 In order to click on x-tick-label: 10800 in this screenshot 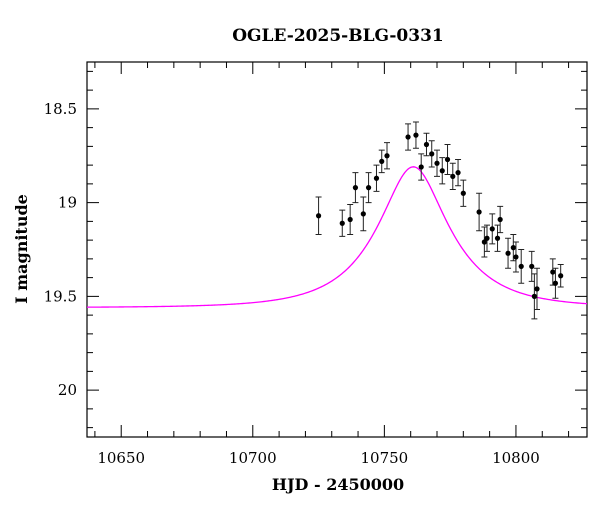, I will do `click(516, 458)`.